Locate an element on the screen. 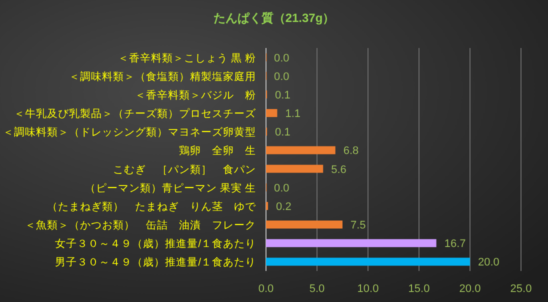 Image resolution: width=548 pixels, height=302 pixels. y-tick-label: こむぎ ［パン類］ 食パン is located at coordinates (184, 170).